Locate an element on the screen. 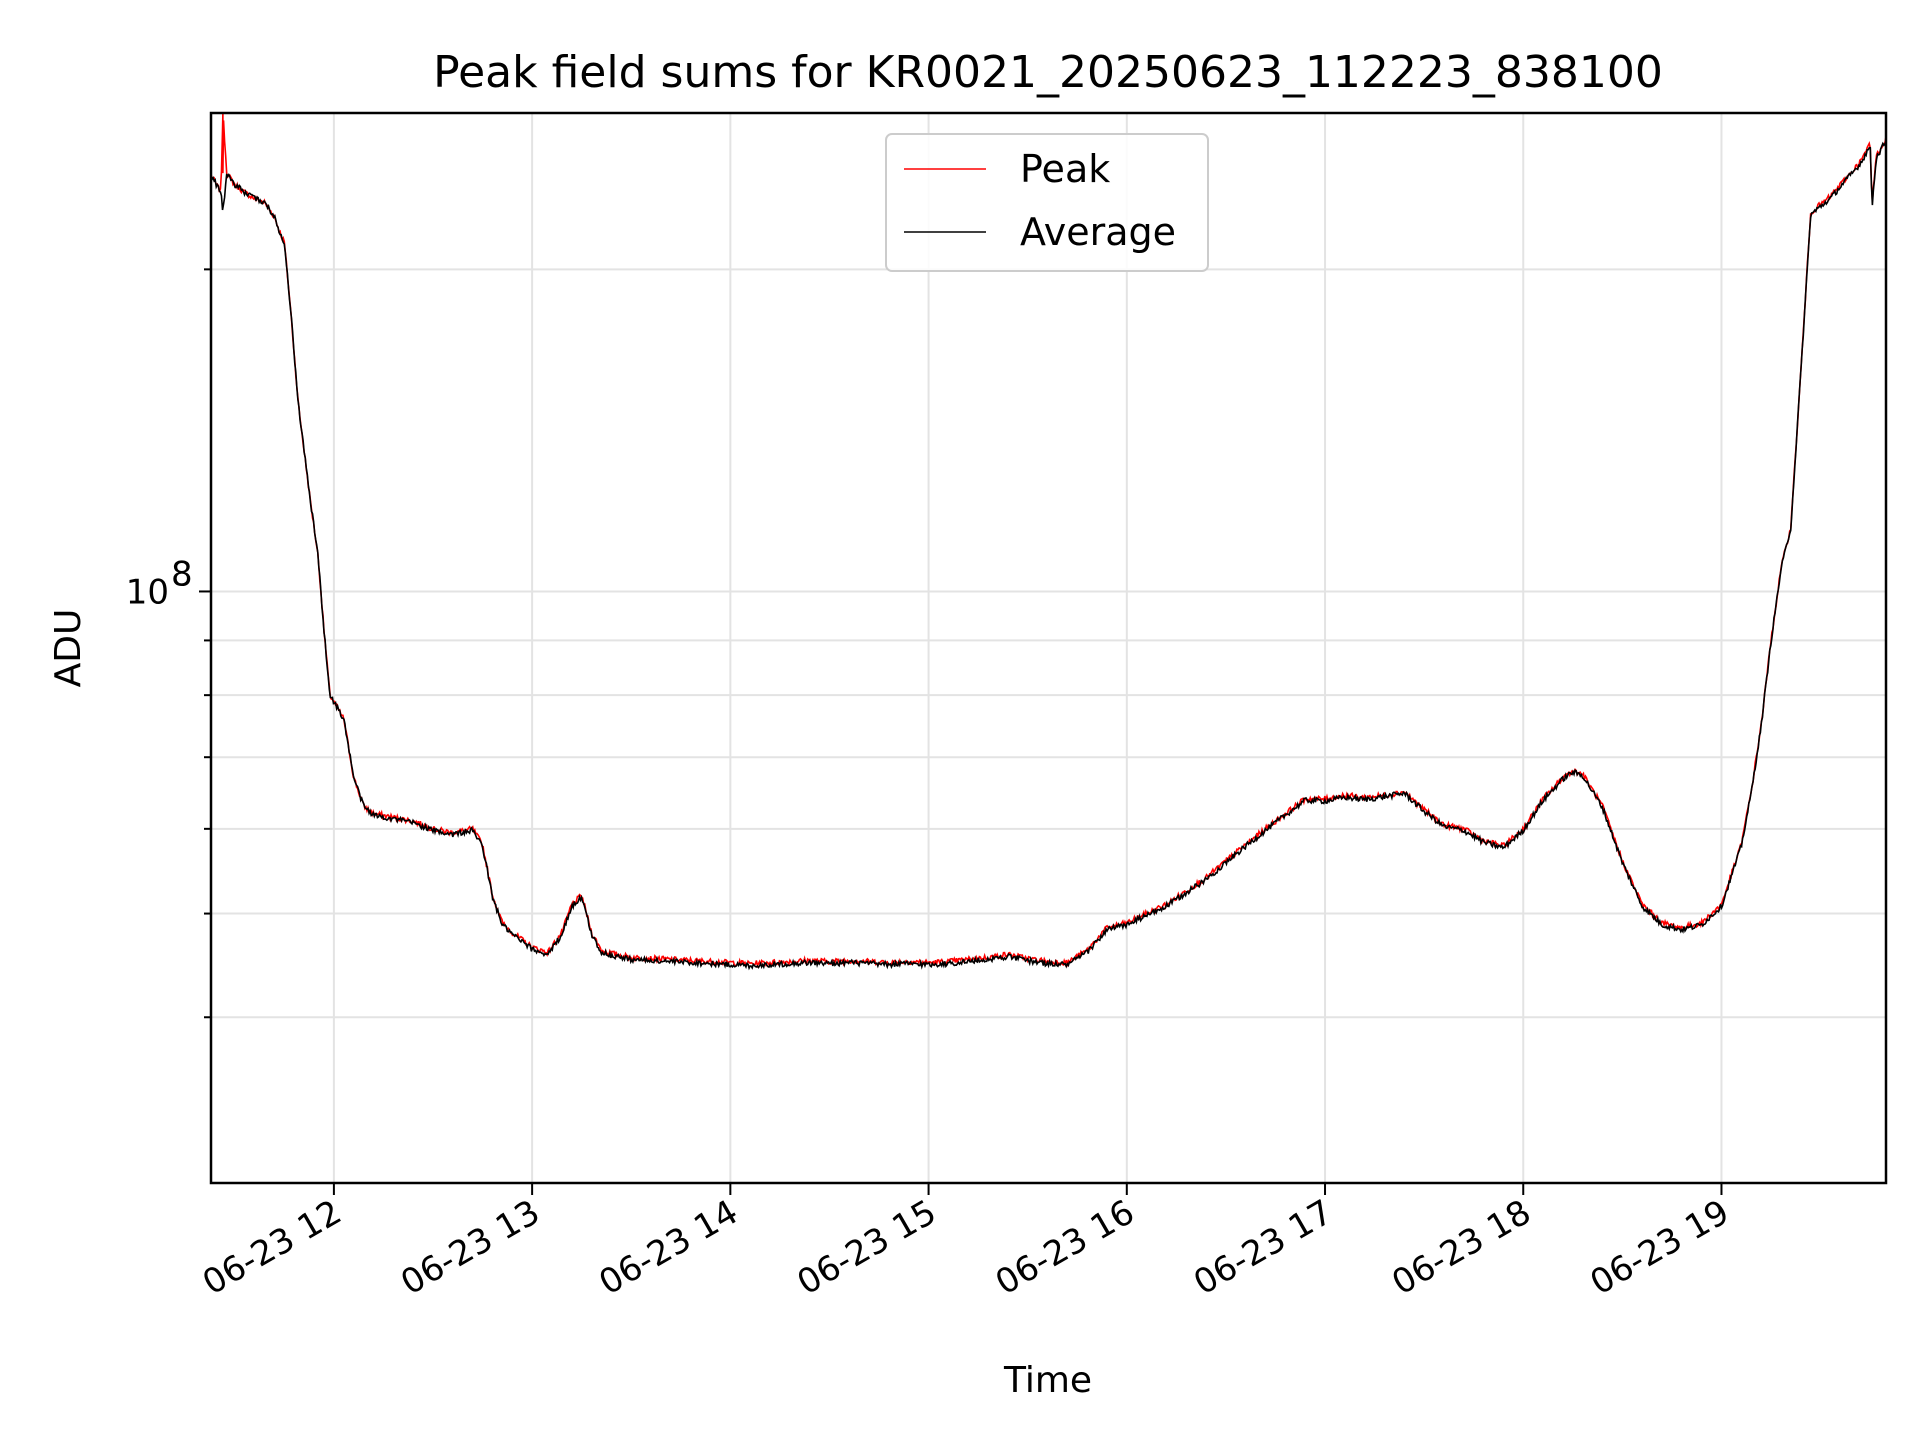  legend: Peak Average is located at coordinates (1047, 202).